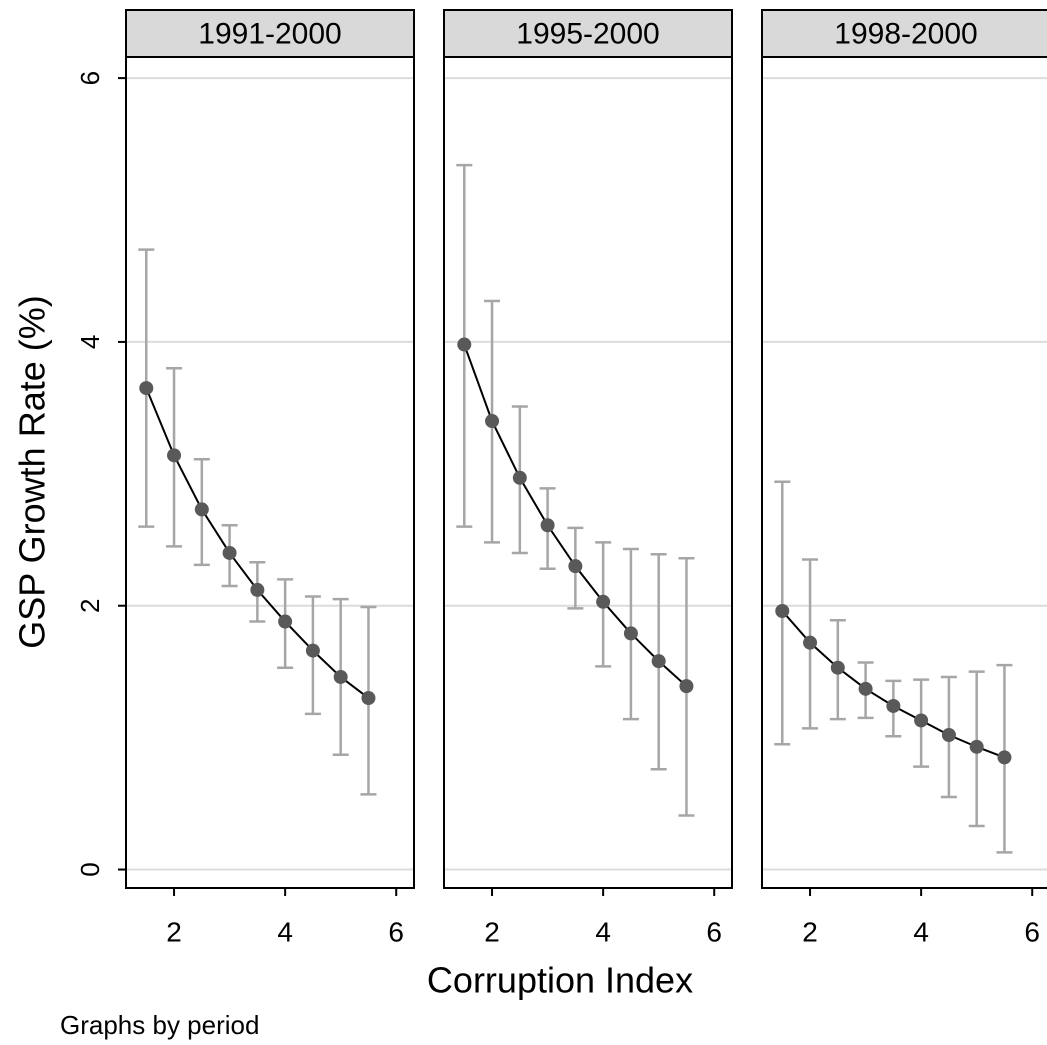 Image resolution: width=1047 pixels, height=1045 pixels. I want to click on note: Graphs by period, so click(159, 1025).